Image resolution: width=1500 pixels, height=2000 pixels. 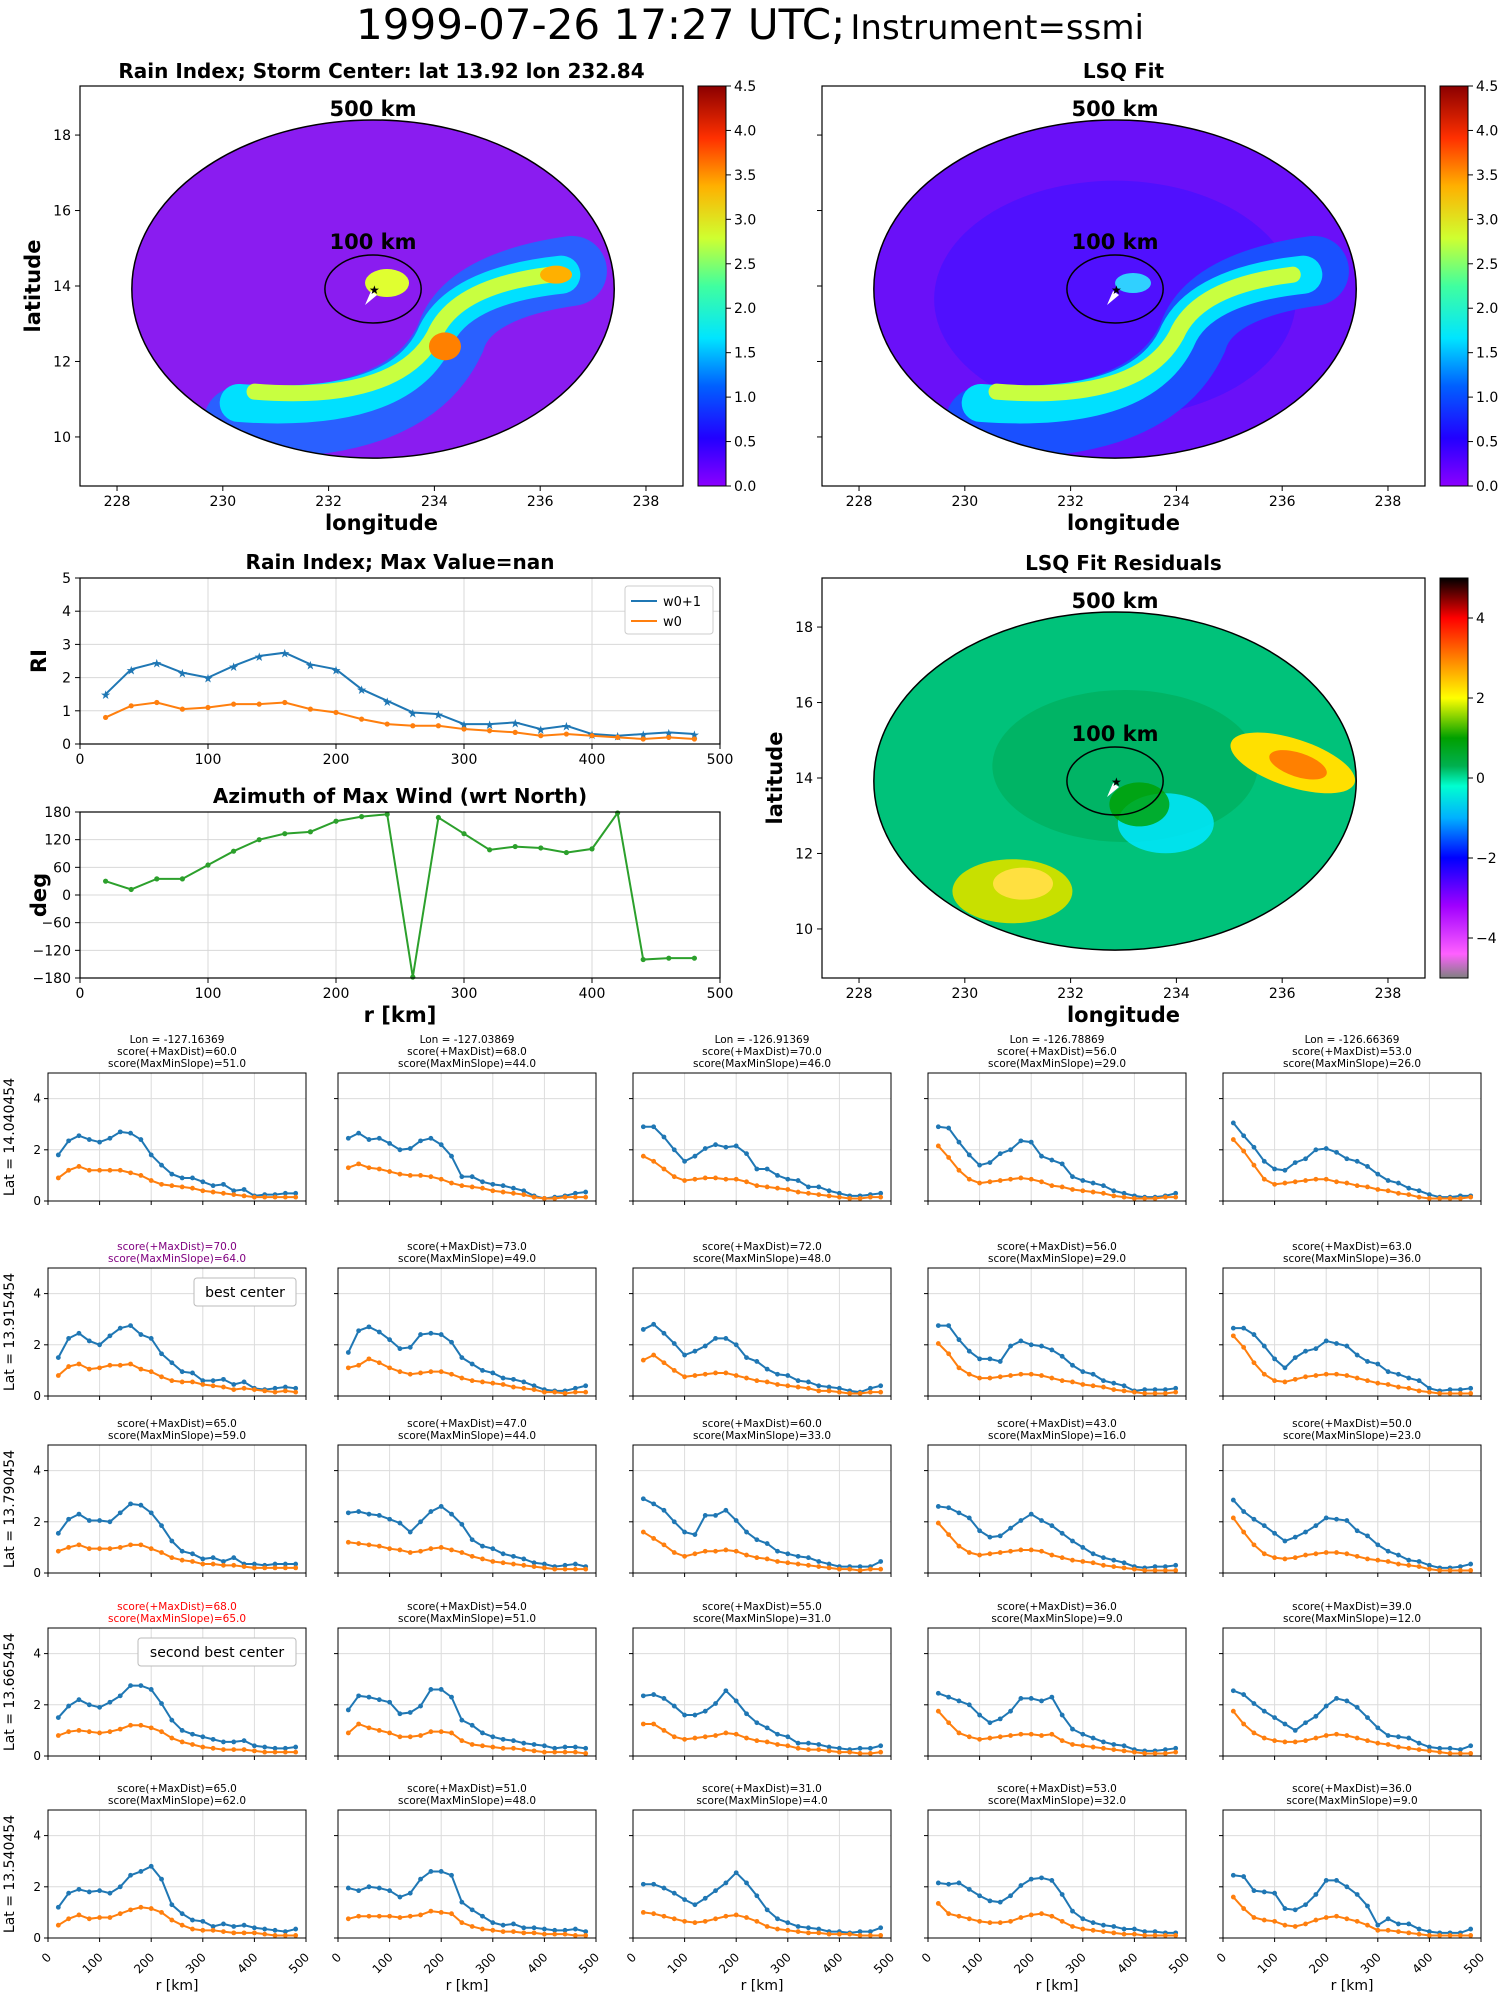 I want to click on subplot-title-line: Lon = -126.91369, so click(x=762, y=1040).